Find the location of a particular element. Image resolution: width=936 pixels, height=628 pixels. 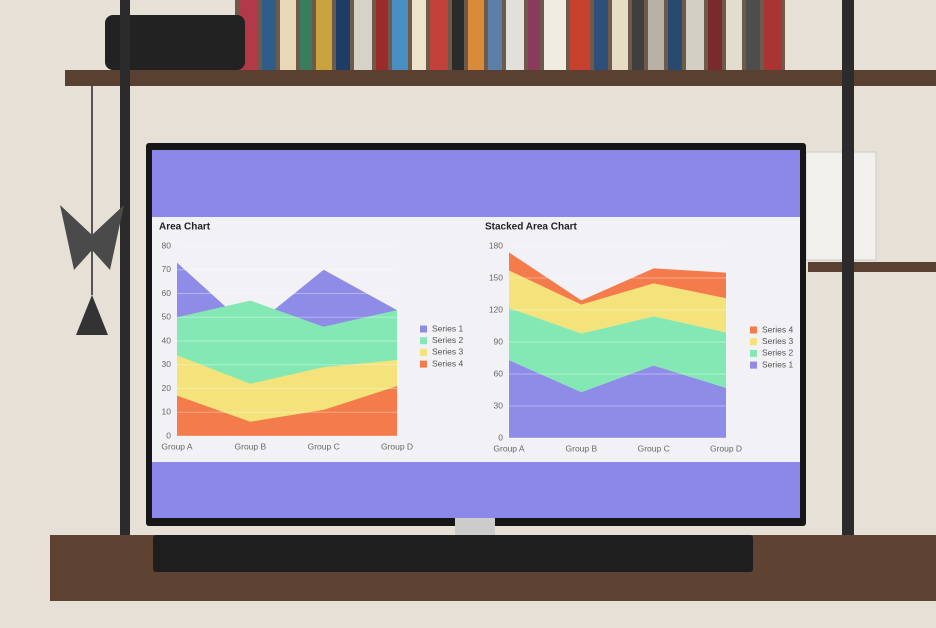

soundbar is located at coordinates (453, 553).